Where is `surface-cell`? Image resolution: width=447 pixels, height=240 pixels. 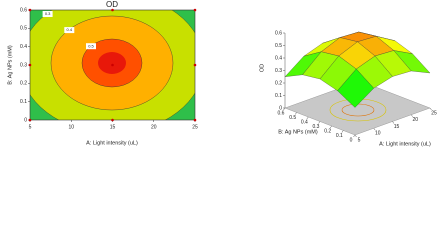 surface-cell is located at coordinates (355, 88).